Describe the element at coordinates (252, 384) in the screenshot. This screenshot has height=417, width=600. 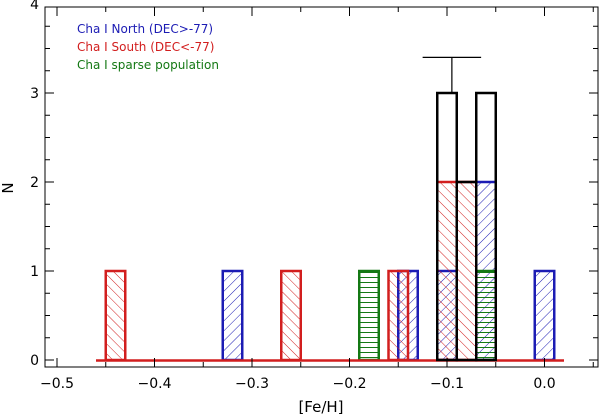
I see `x-tick-label: −0.3` at that location.